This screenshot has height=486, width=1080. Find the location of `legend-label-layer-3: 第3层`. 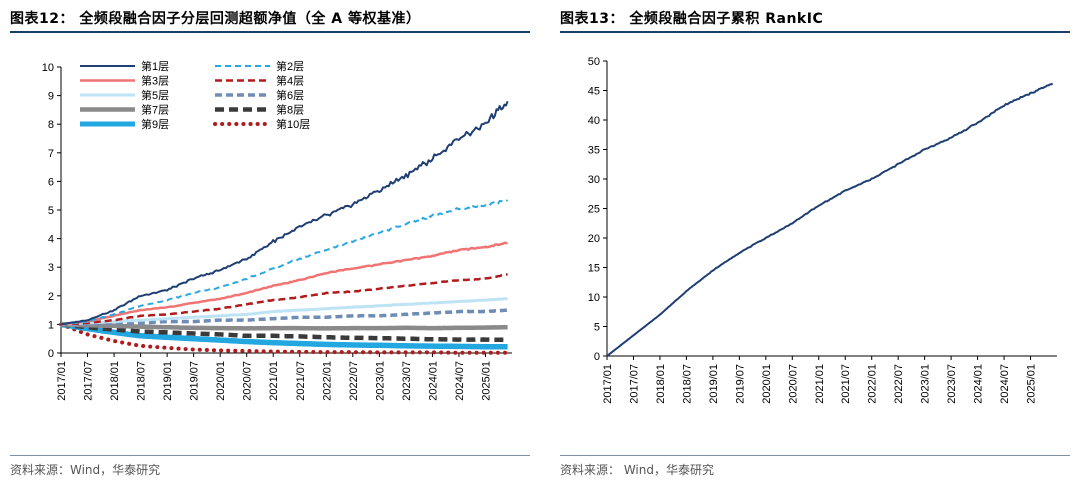

legend-label-layer-3: 第3层 is located at coordinates (155, 81).